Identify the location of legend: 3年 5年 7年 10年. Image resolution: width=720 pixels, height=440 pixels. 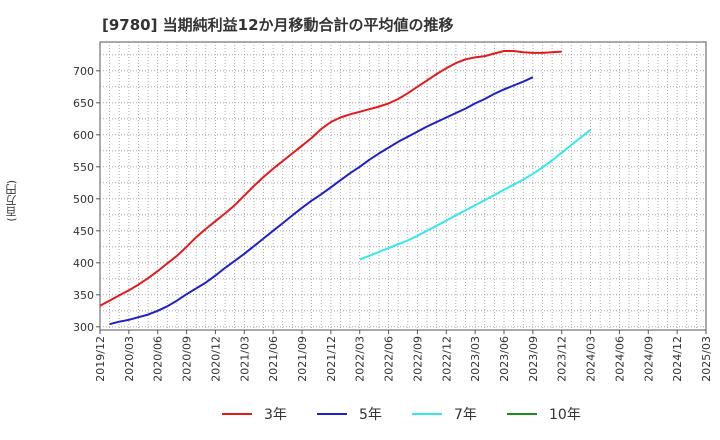
(401, 415).